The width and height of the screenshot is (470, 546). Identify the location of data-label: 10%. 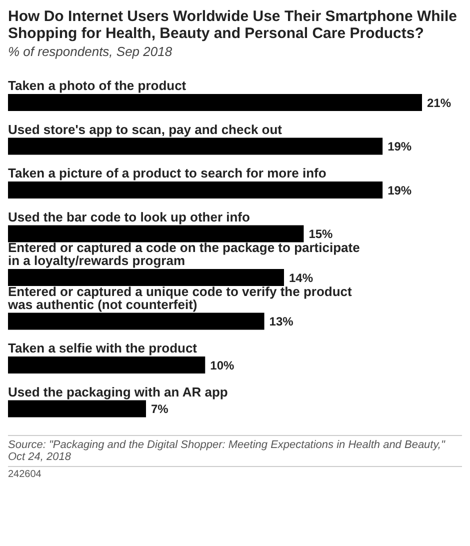
(222, 365).